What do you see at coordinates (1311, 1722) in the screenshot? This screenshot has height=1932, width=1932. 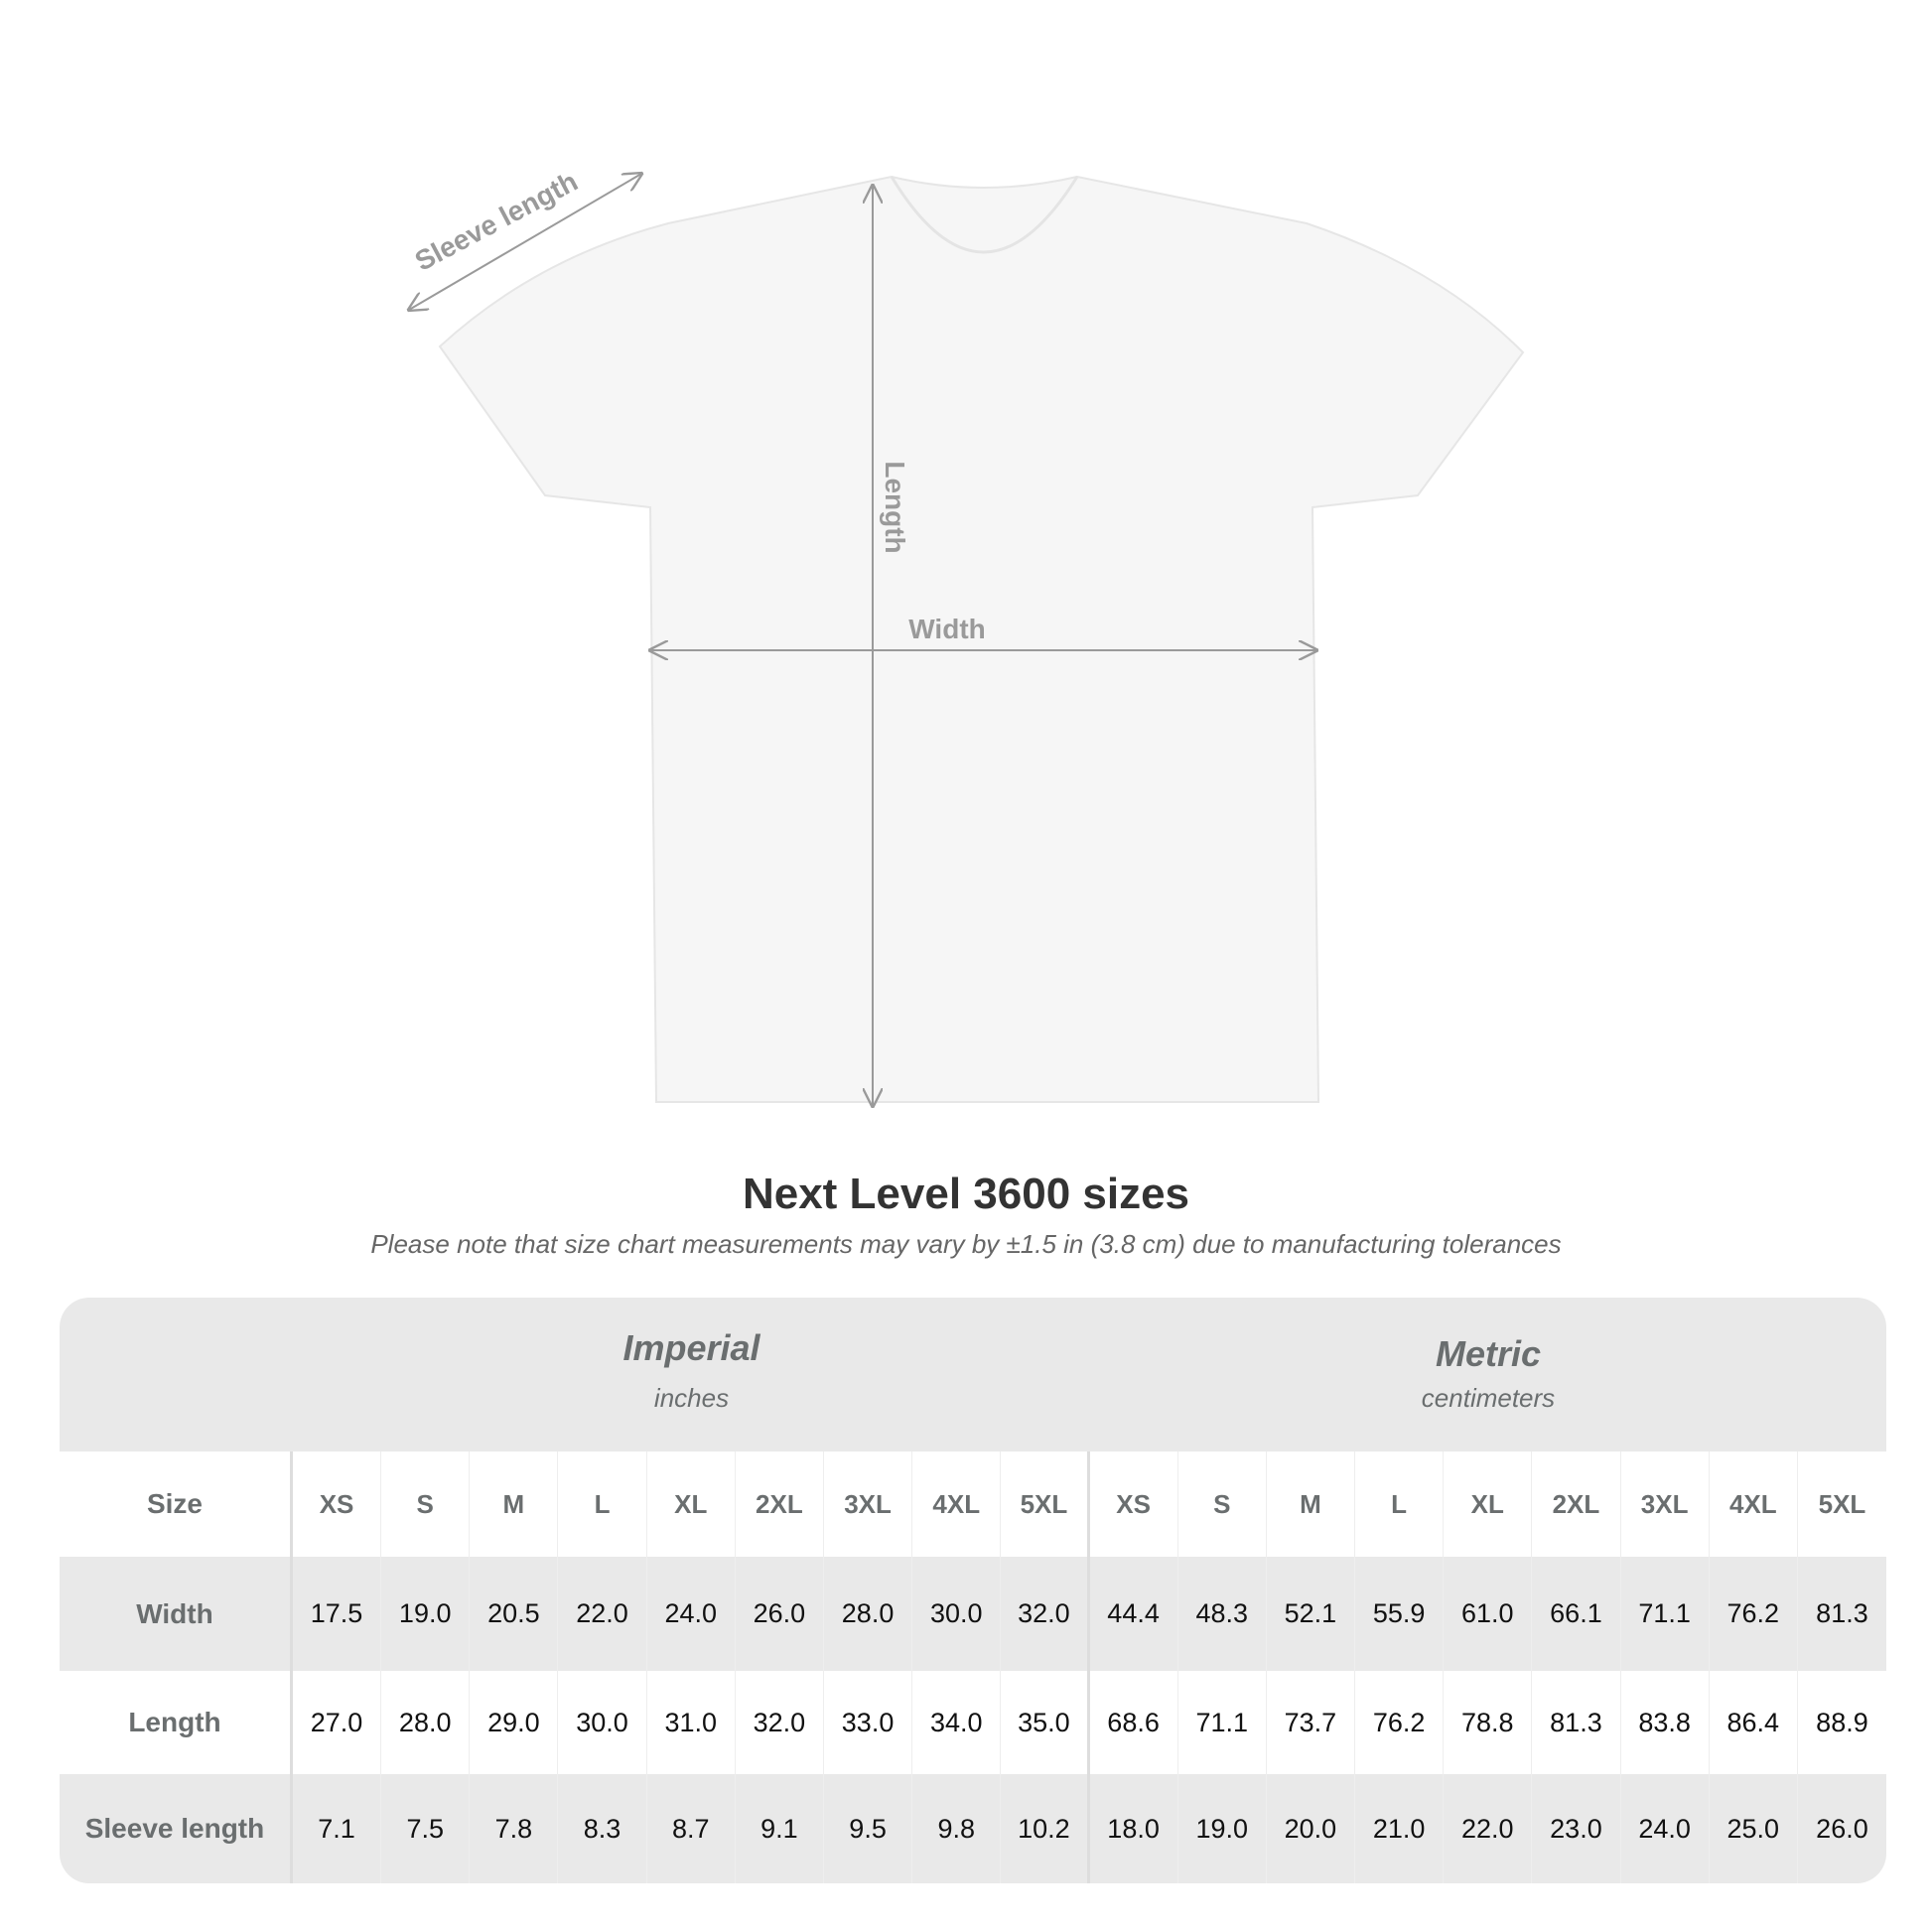 I see `table-cell: 73.7` at bounding box center [1311, 1722].